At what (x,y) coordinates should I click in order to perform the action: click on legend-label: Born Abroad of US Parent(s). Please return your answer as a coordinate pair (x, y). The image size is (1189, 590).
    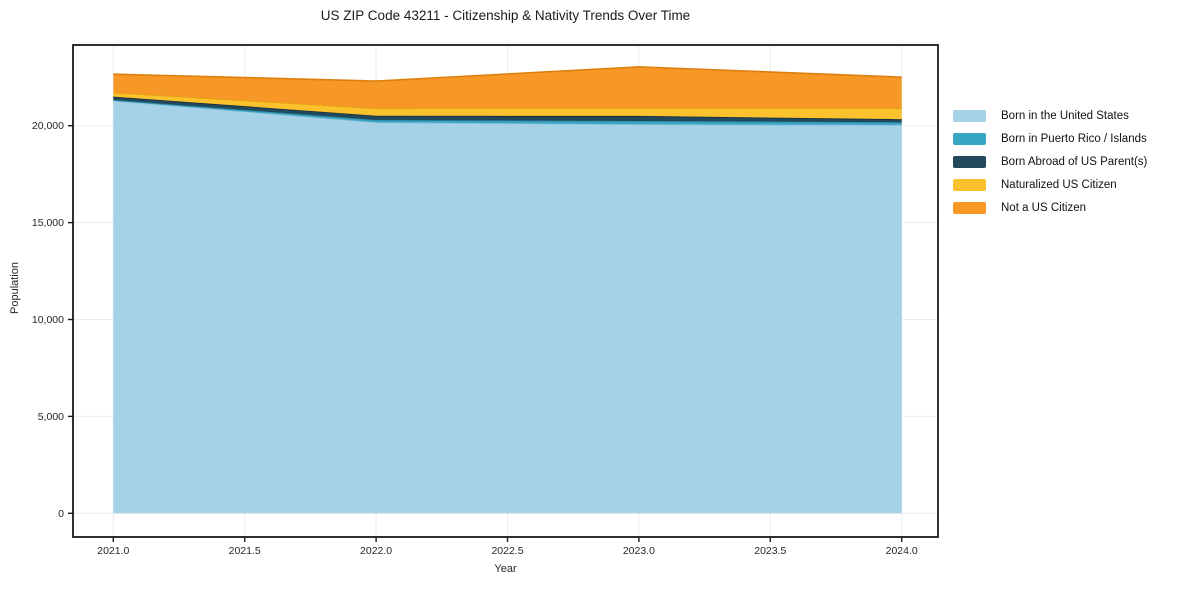
    Looking at the image, I should click on (1074, 162).